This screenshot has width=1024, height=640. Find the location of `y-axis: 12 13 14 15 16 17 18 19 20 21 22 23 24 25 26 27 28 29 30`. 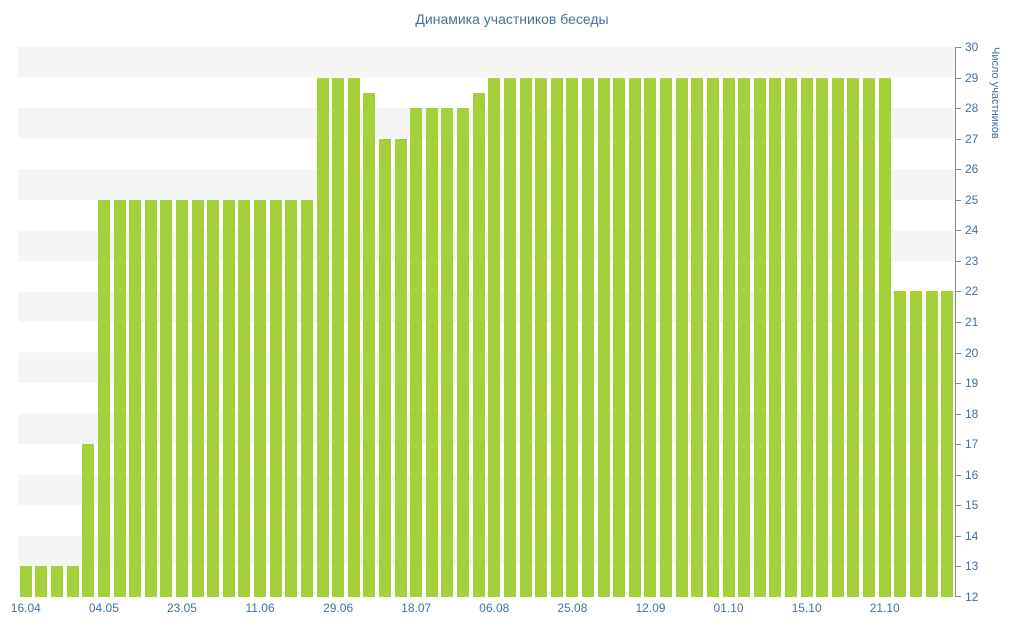

y-axis: 12 13 14 15 16 17 18 19 20 21 22 23 24 25 26 27 28 29 30 is located at coordinates (985, 322).